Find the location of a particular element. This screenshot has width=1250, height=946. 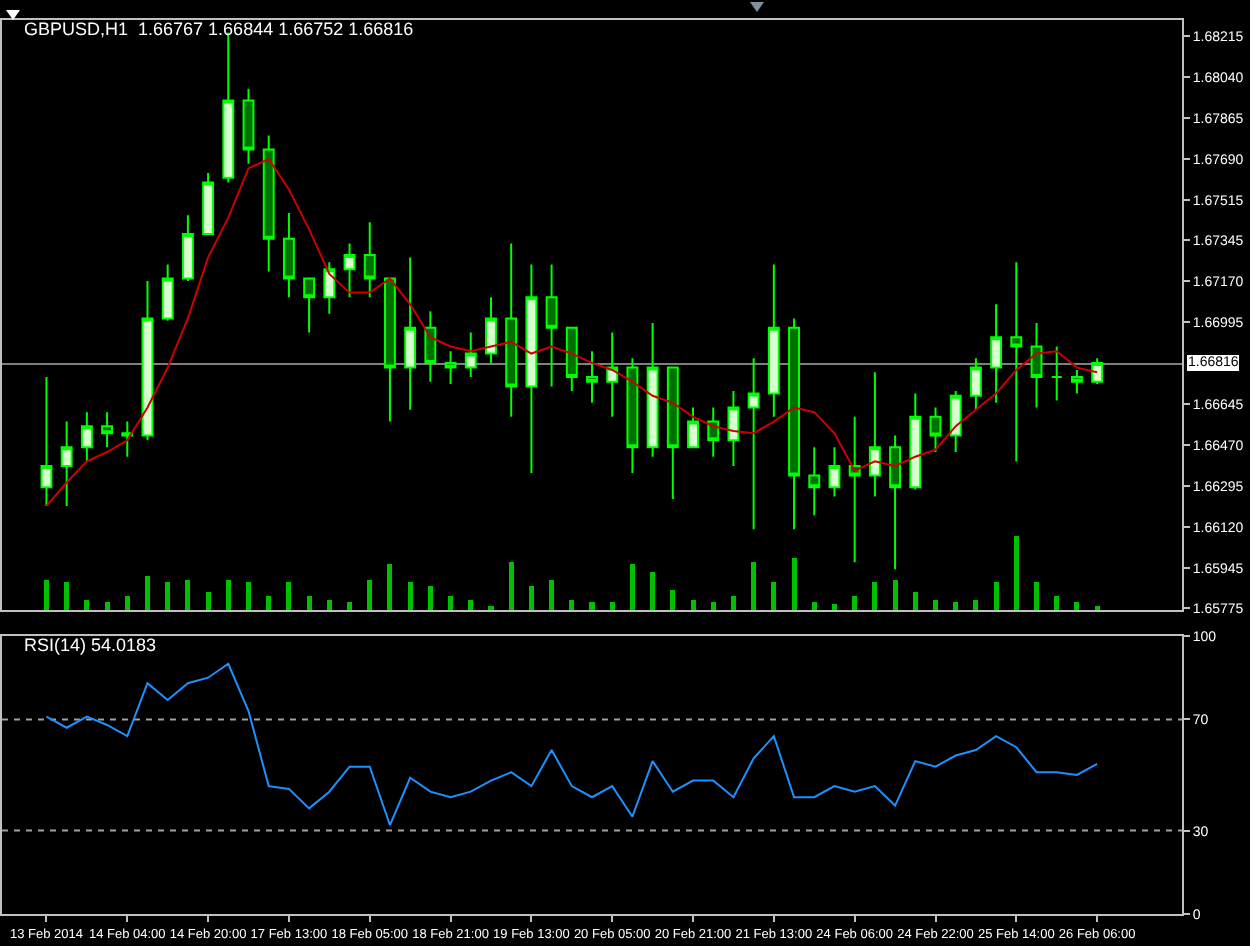

line-series is located at coordinates (572, 744).